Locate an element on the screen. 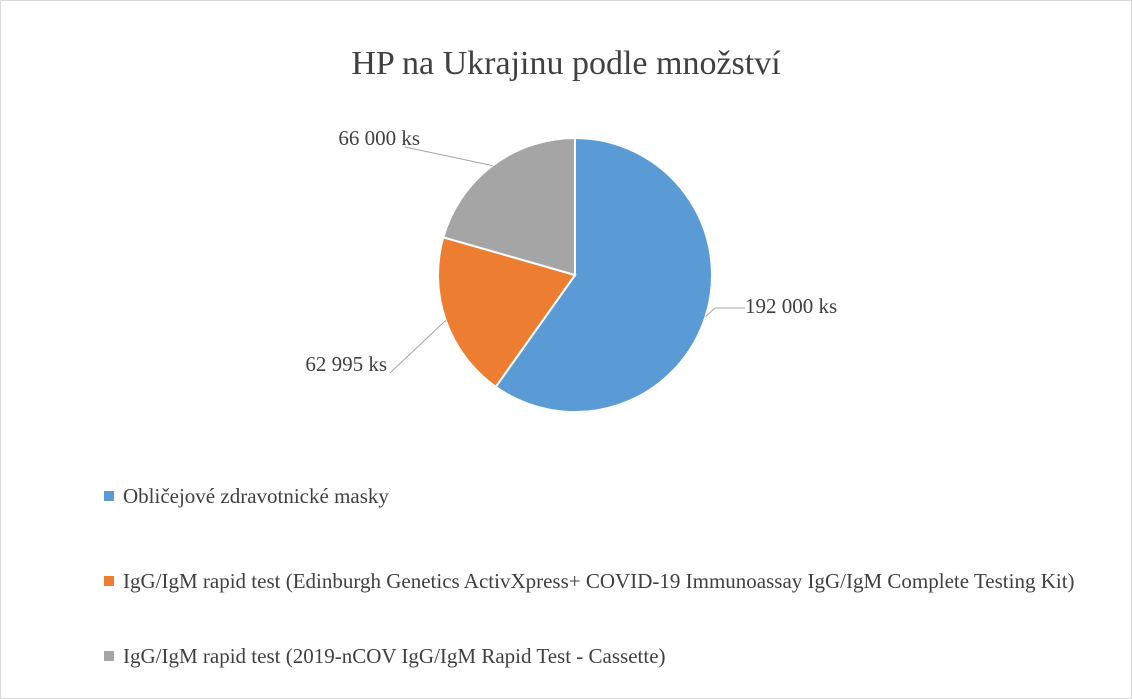  legend-label: Obličejové zdravotnické masky is located at coordinates (256, 496).